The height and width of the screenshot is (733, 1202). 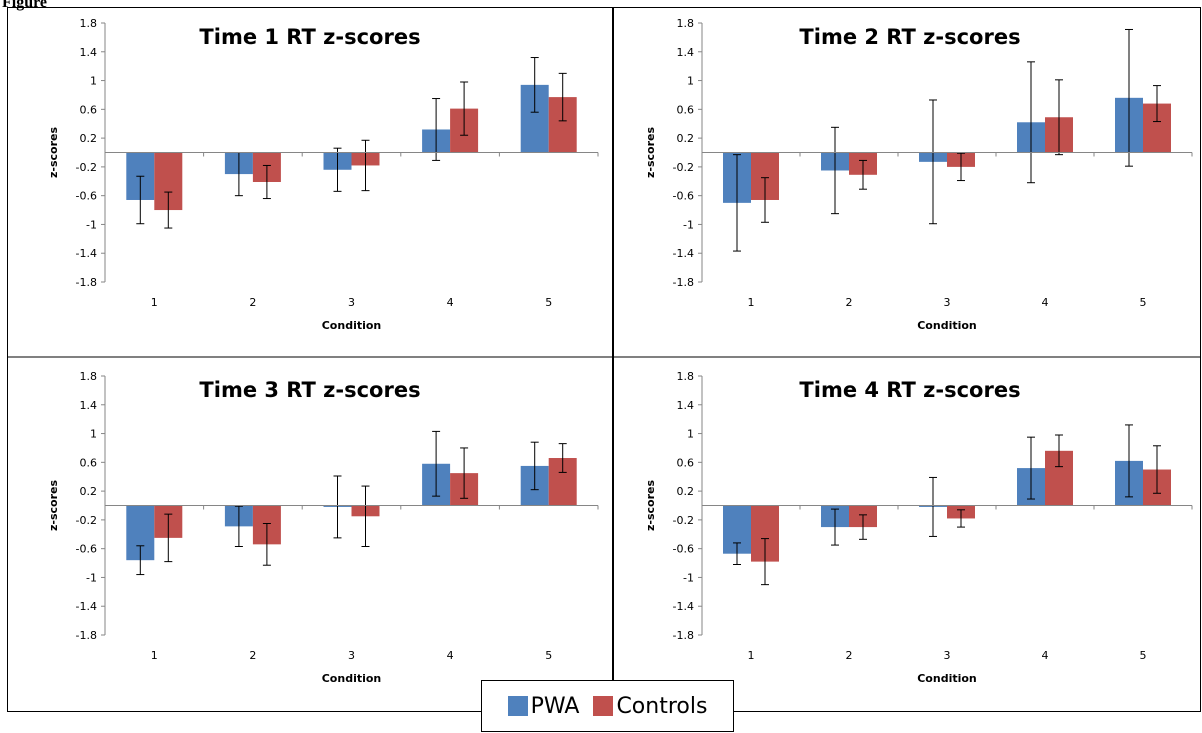 What do you see at coordinates (909, 37) in the screenshot?
I see `chart-title: Time 2 RT z-scores` at bounding box center [909, 37].